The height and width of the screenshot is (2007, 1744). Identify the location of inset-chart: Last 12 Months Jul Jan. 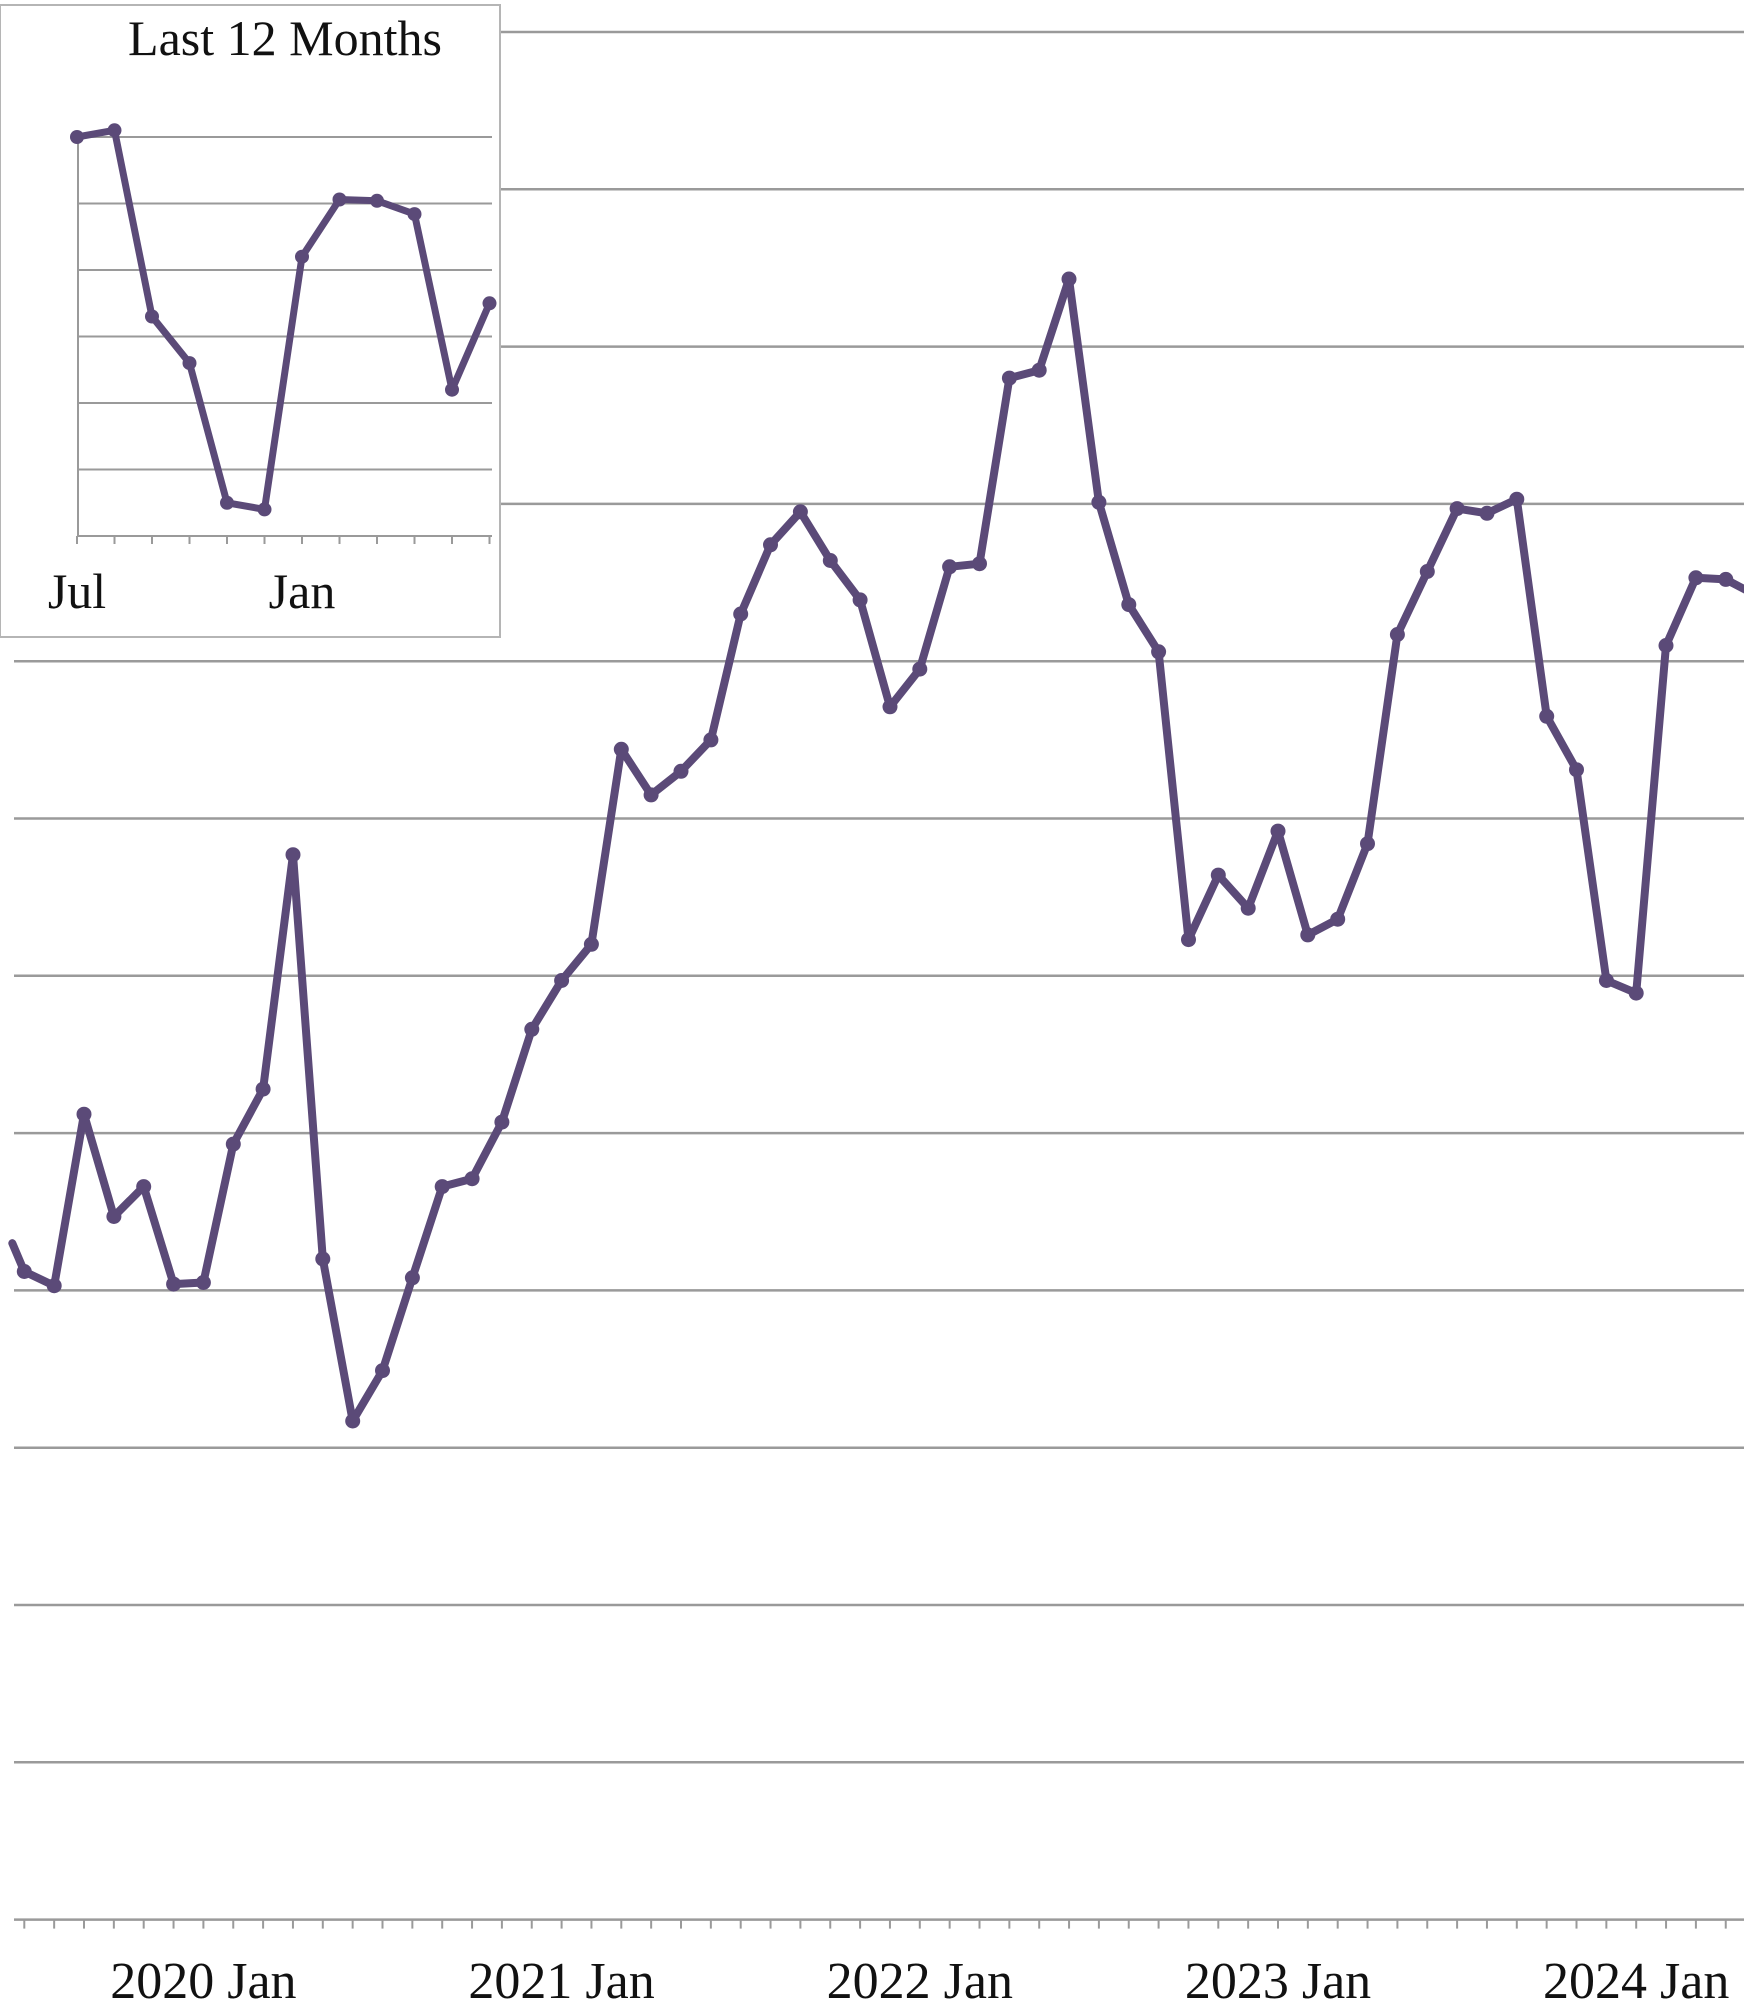
(250, 321).